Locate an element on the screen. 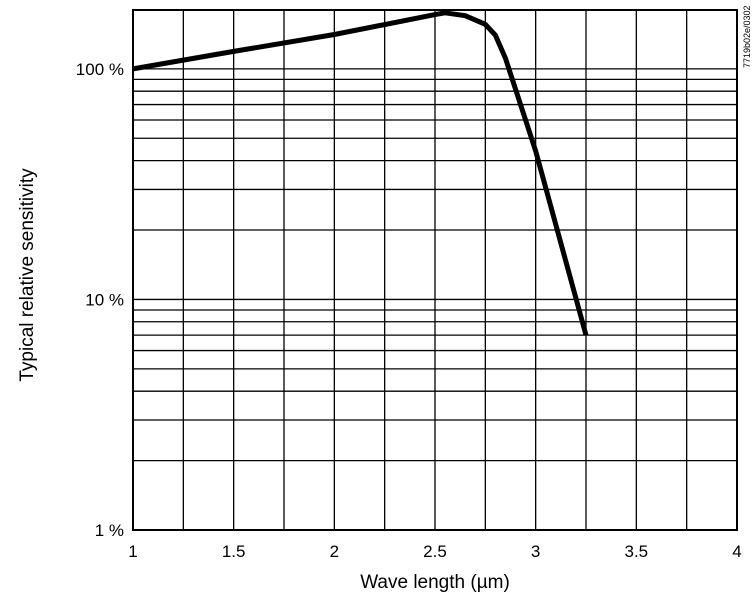  y-tick-label: 1 % is located at coordinates (109, 530).